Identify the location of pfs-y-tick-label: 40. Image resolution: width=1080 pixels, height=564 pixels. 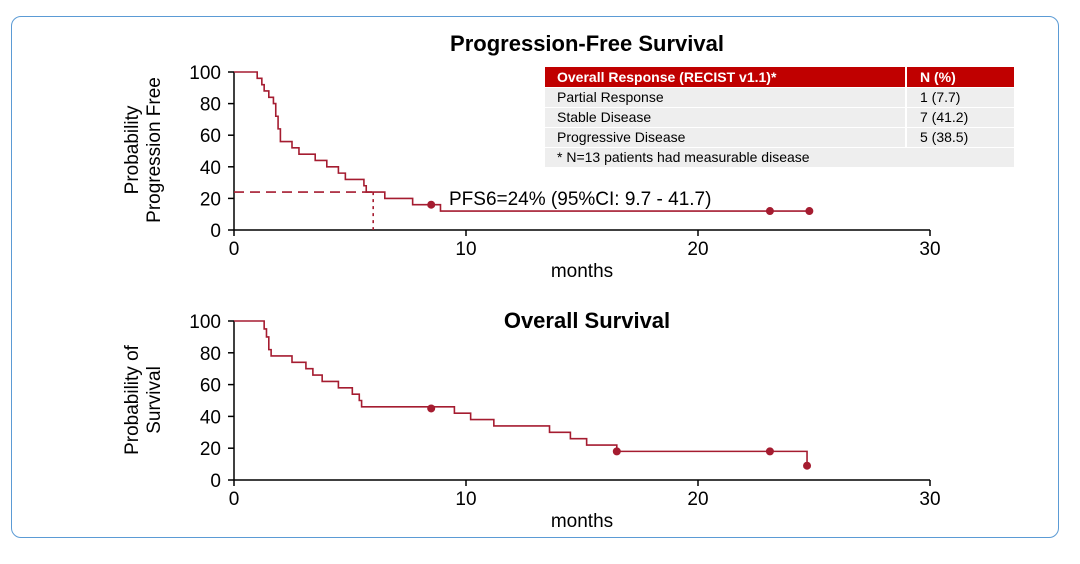
(210, 168).